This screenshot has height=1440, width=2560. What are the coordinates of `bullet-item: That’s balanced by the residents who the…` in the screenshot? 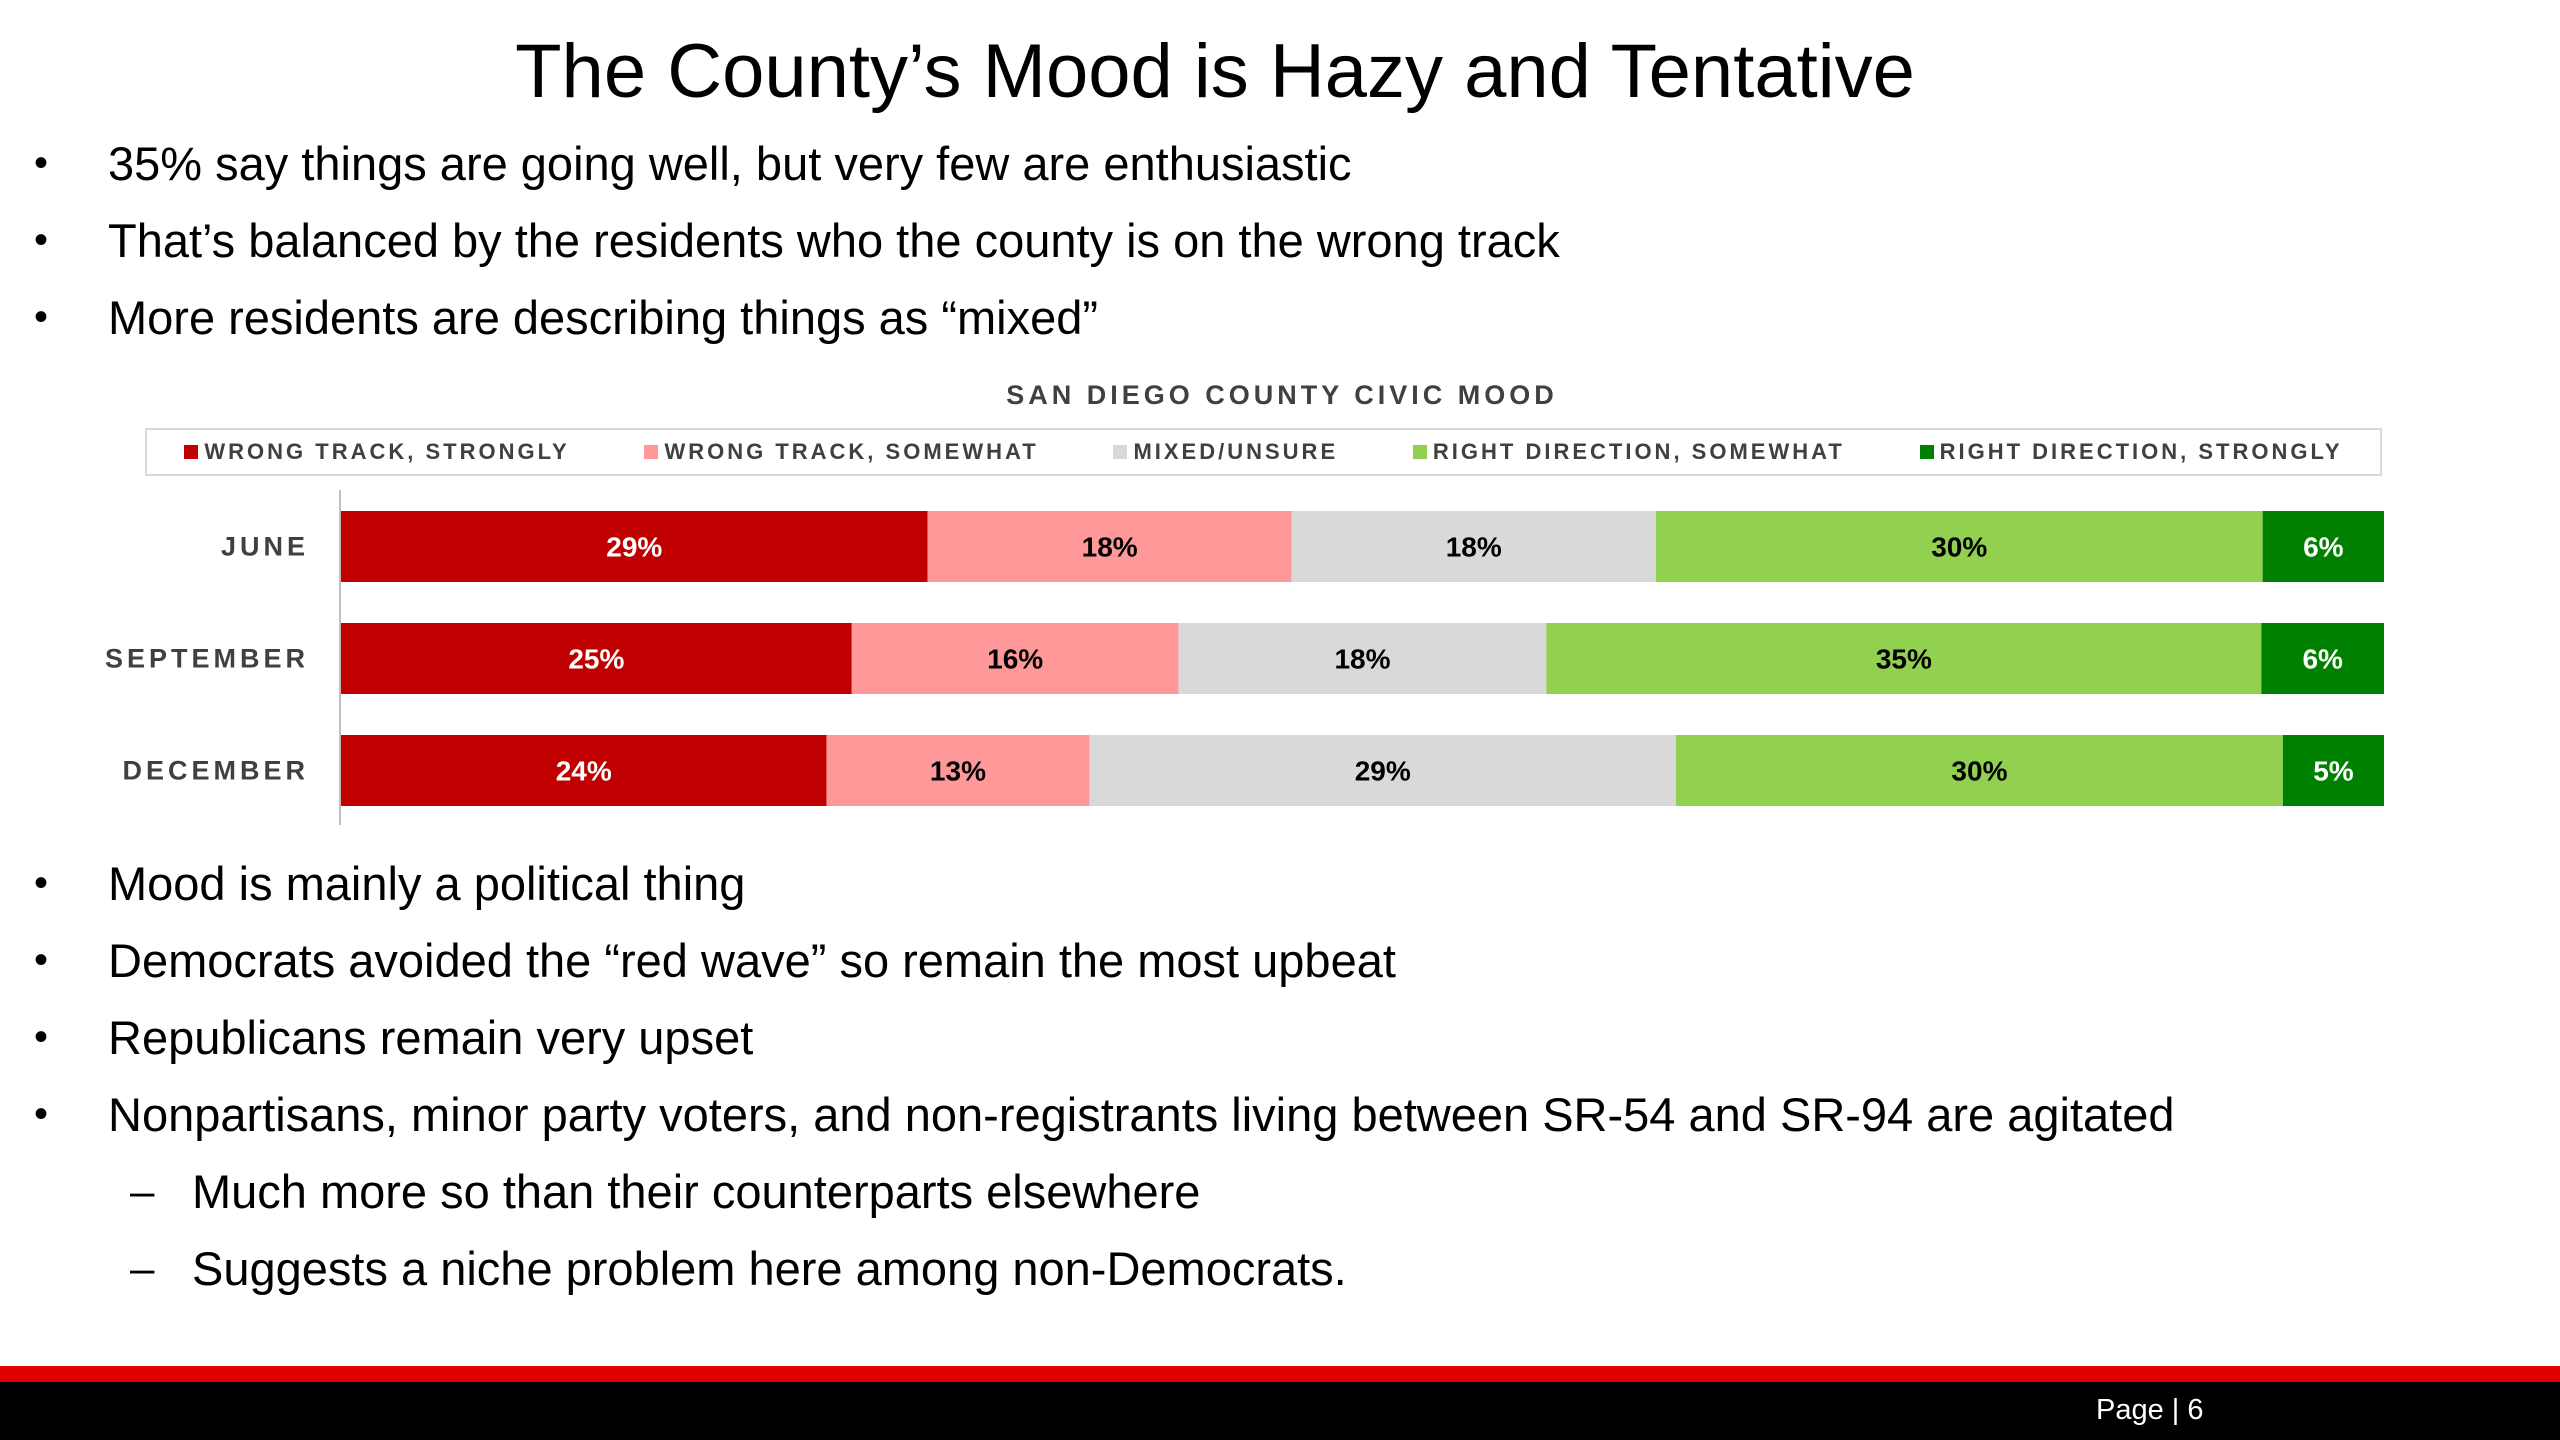 It's located at (797, 240).